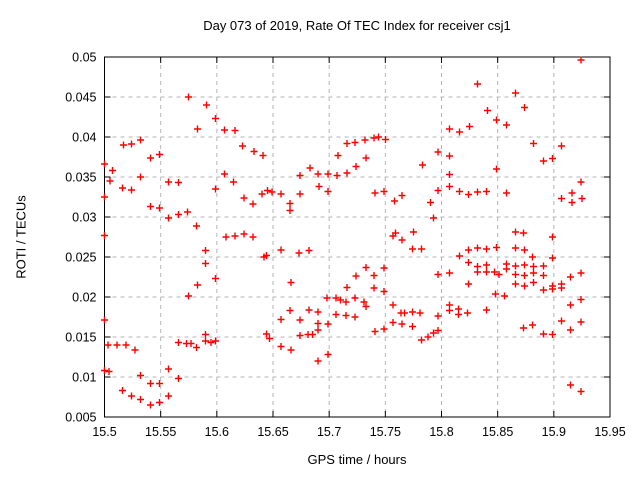  Describe the element at coordinates (554, 432) in the screenshot. I see `x-tick-label: 15.9` at that location.